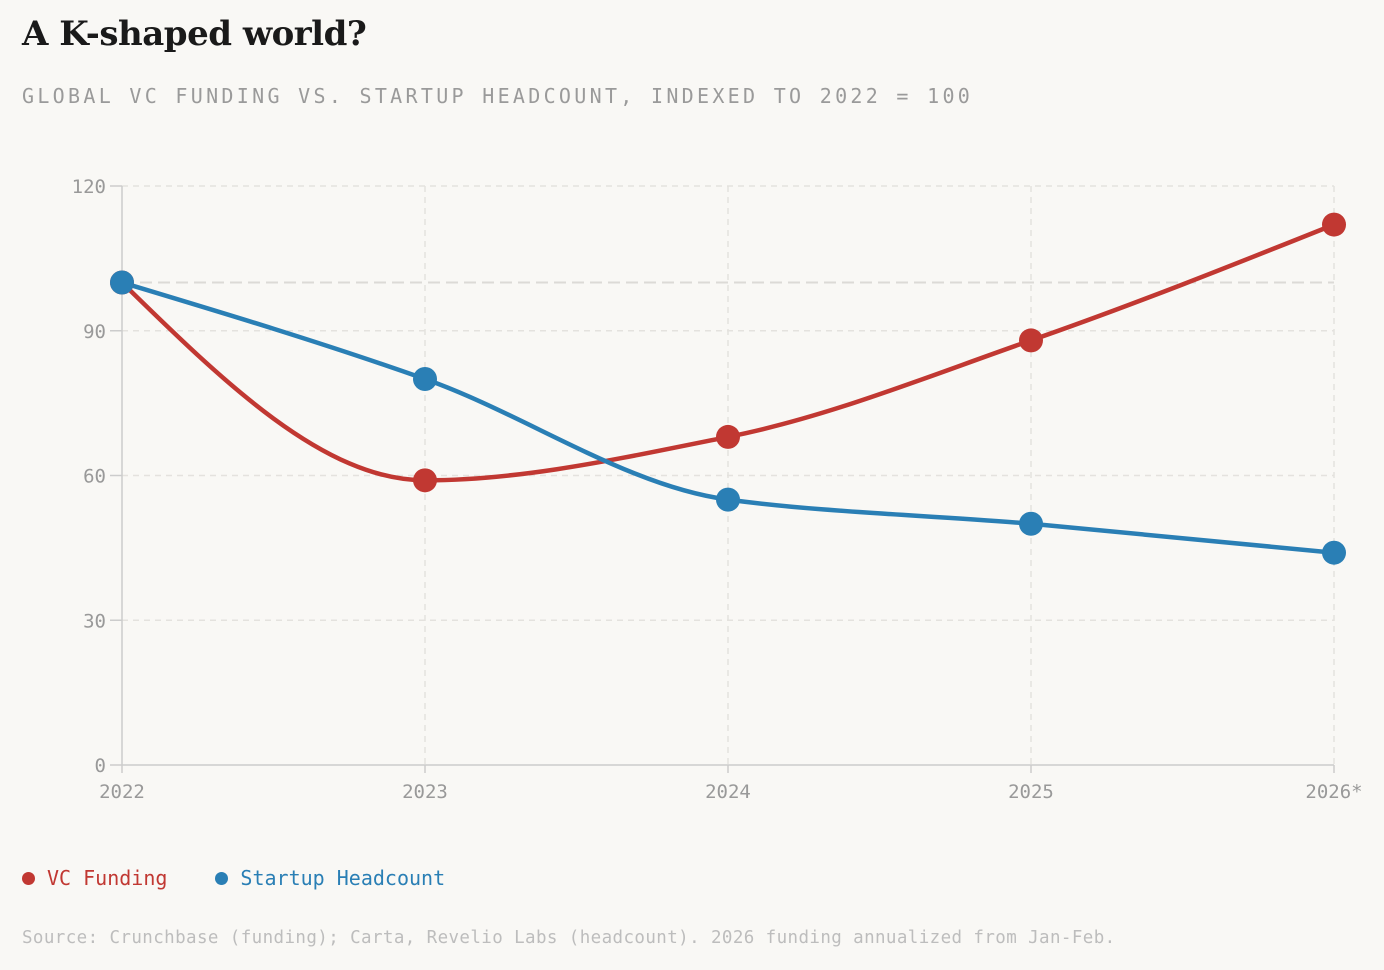 This screenshot has width=1384, height=970. Describe the element at coordinates (94, 477) in the screenshot. I see `y-tick-label: 60` at that location.